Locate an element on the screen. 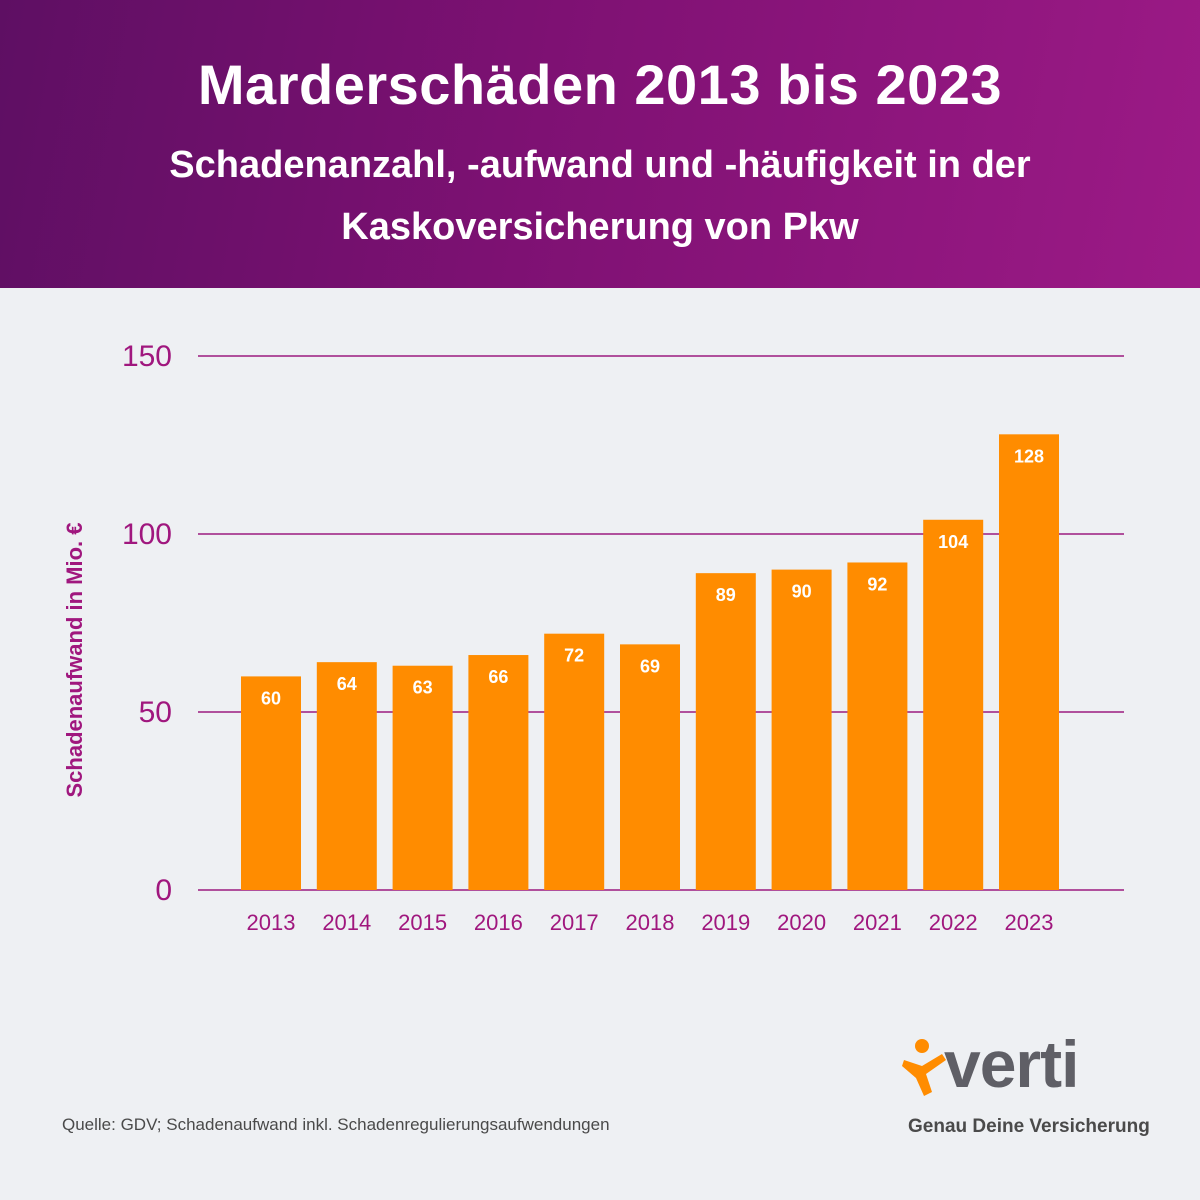  x-tick-label-2016: 2016 is located at coordinates (498, 922).